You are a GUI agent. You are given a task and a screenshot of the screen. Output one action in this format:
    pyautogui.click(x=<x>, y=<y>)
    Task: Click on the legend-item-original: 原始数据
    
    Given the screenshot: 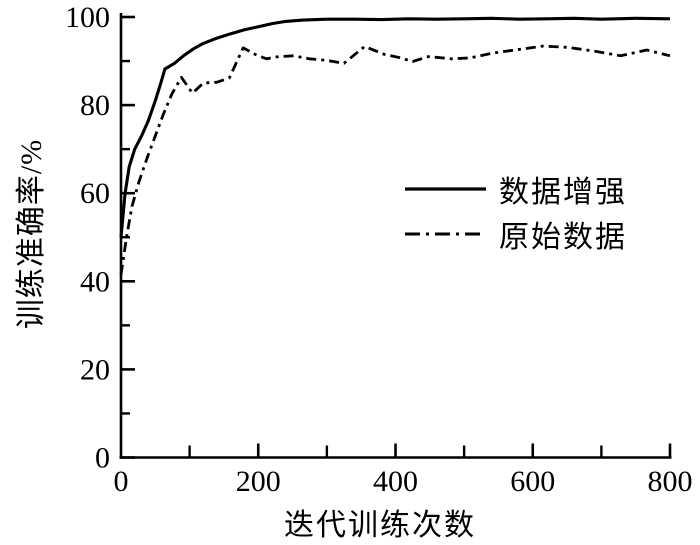 What is the action you would take?
    pyautogui.click(x=515, y=233)
    